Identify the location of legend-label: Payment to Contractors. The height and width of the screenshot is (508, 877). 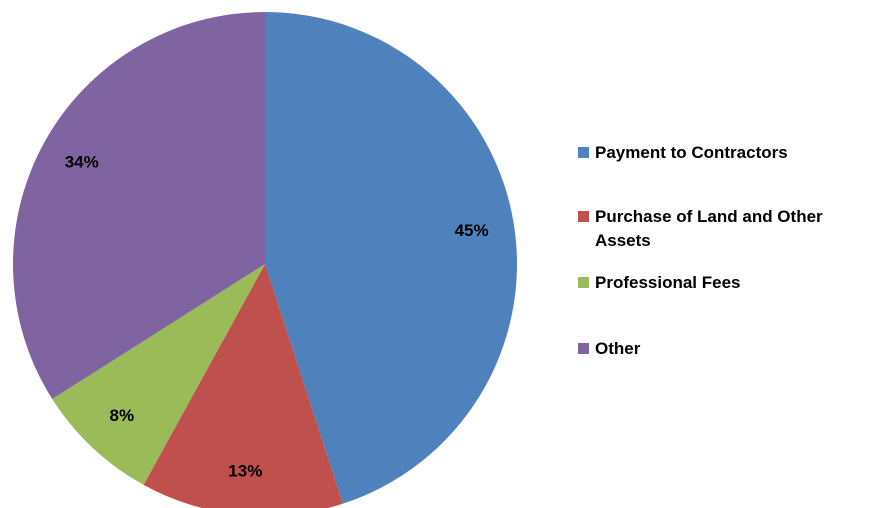
(691, 152).